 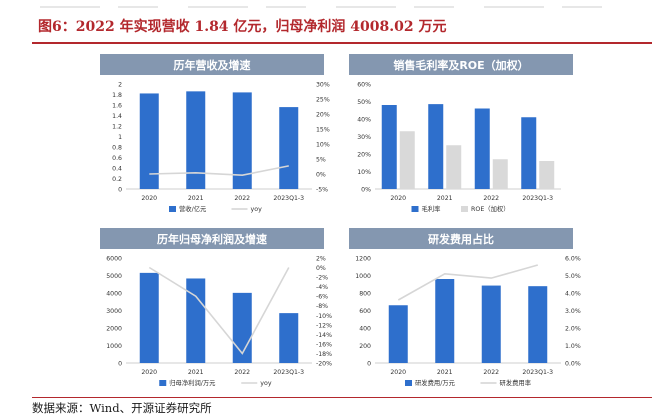 What do you see at coordinates (323, 85) in the screenshot?
I see `right-tick-label: 30%` at bounding box center [323, 85].